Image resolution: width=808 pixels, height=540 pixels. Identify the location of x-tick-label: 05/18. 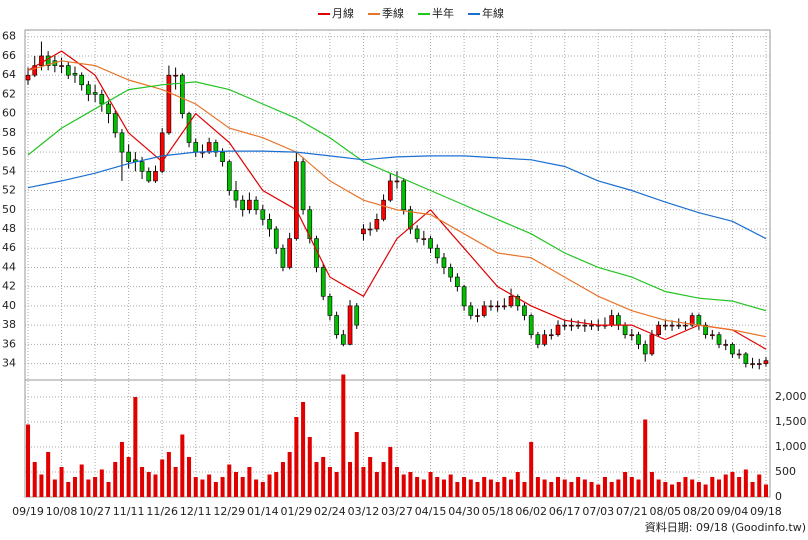
(498, 511).